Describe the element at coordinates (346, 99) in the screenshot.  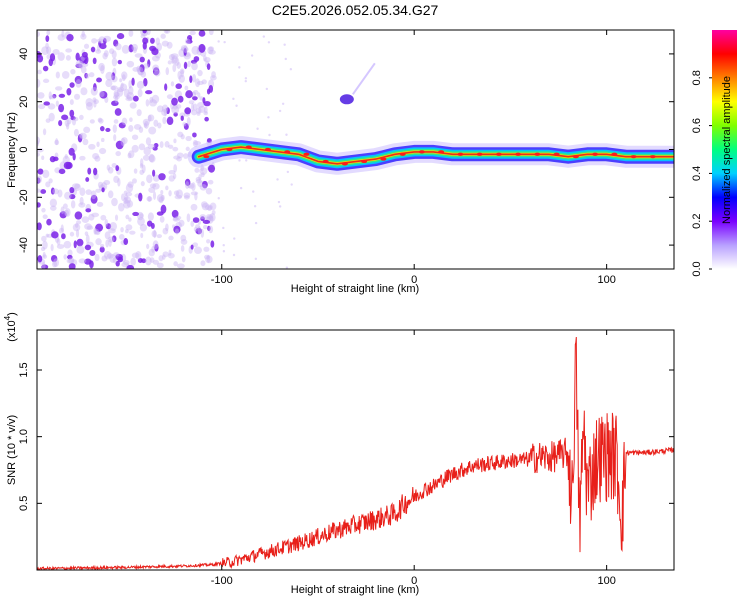
I see `feature-blob-core` at that location.